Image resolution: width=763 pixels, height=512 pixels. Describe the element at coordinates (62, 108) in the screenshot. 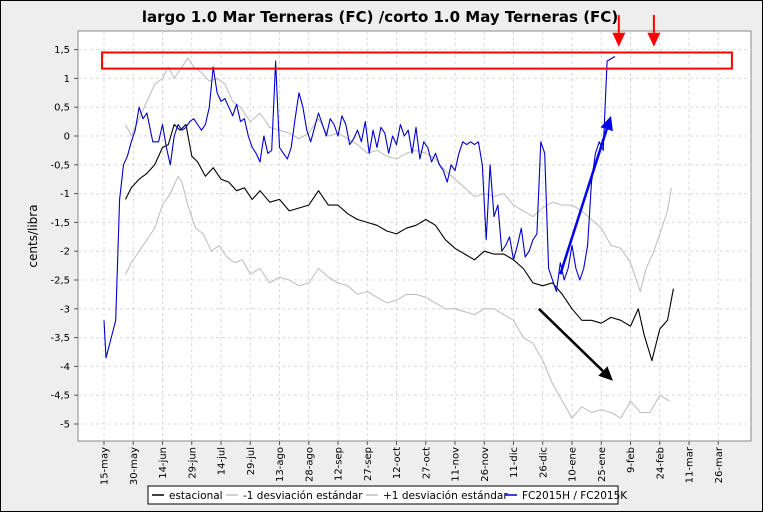

I see `y-tick-label: 0,5` at that location.